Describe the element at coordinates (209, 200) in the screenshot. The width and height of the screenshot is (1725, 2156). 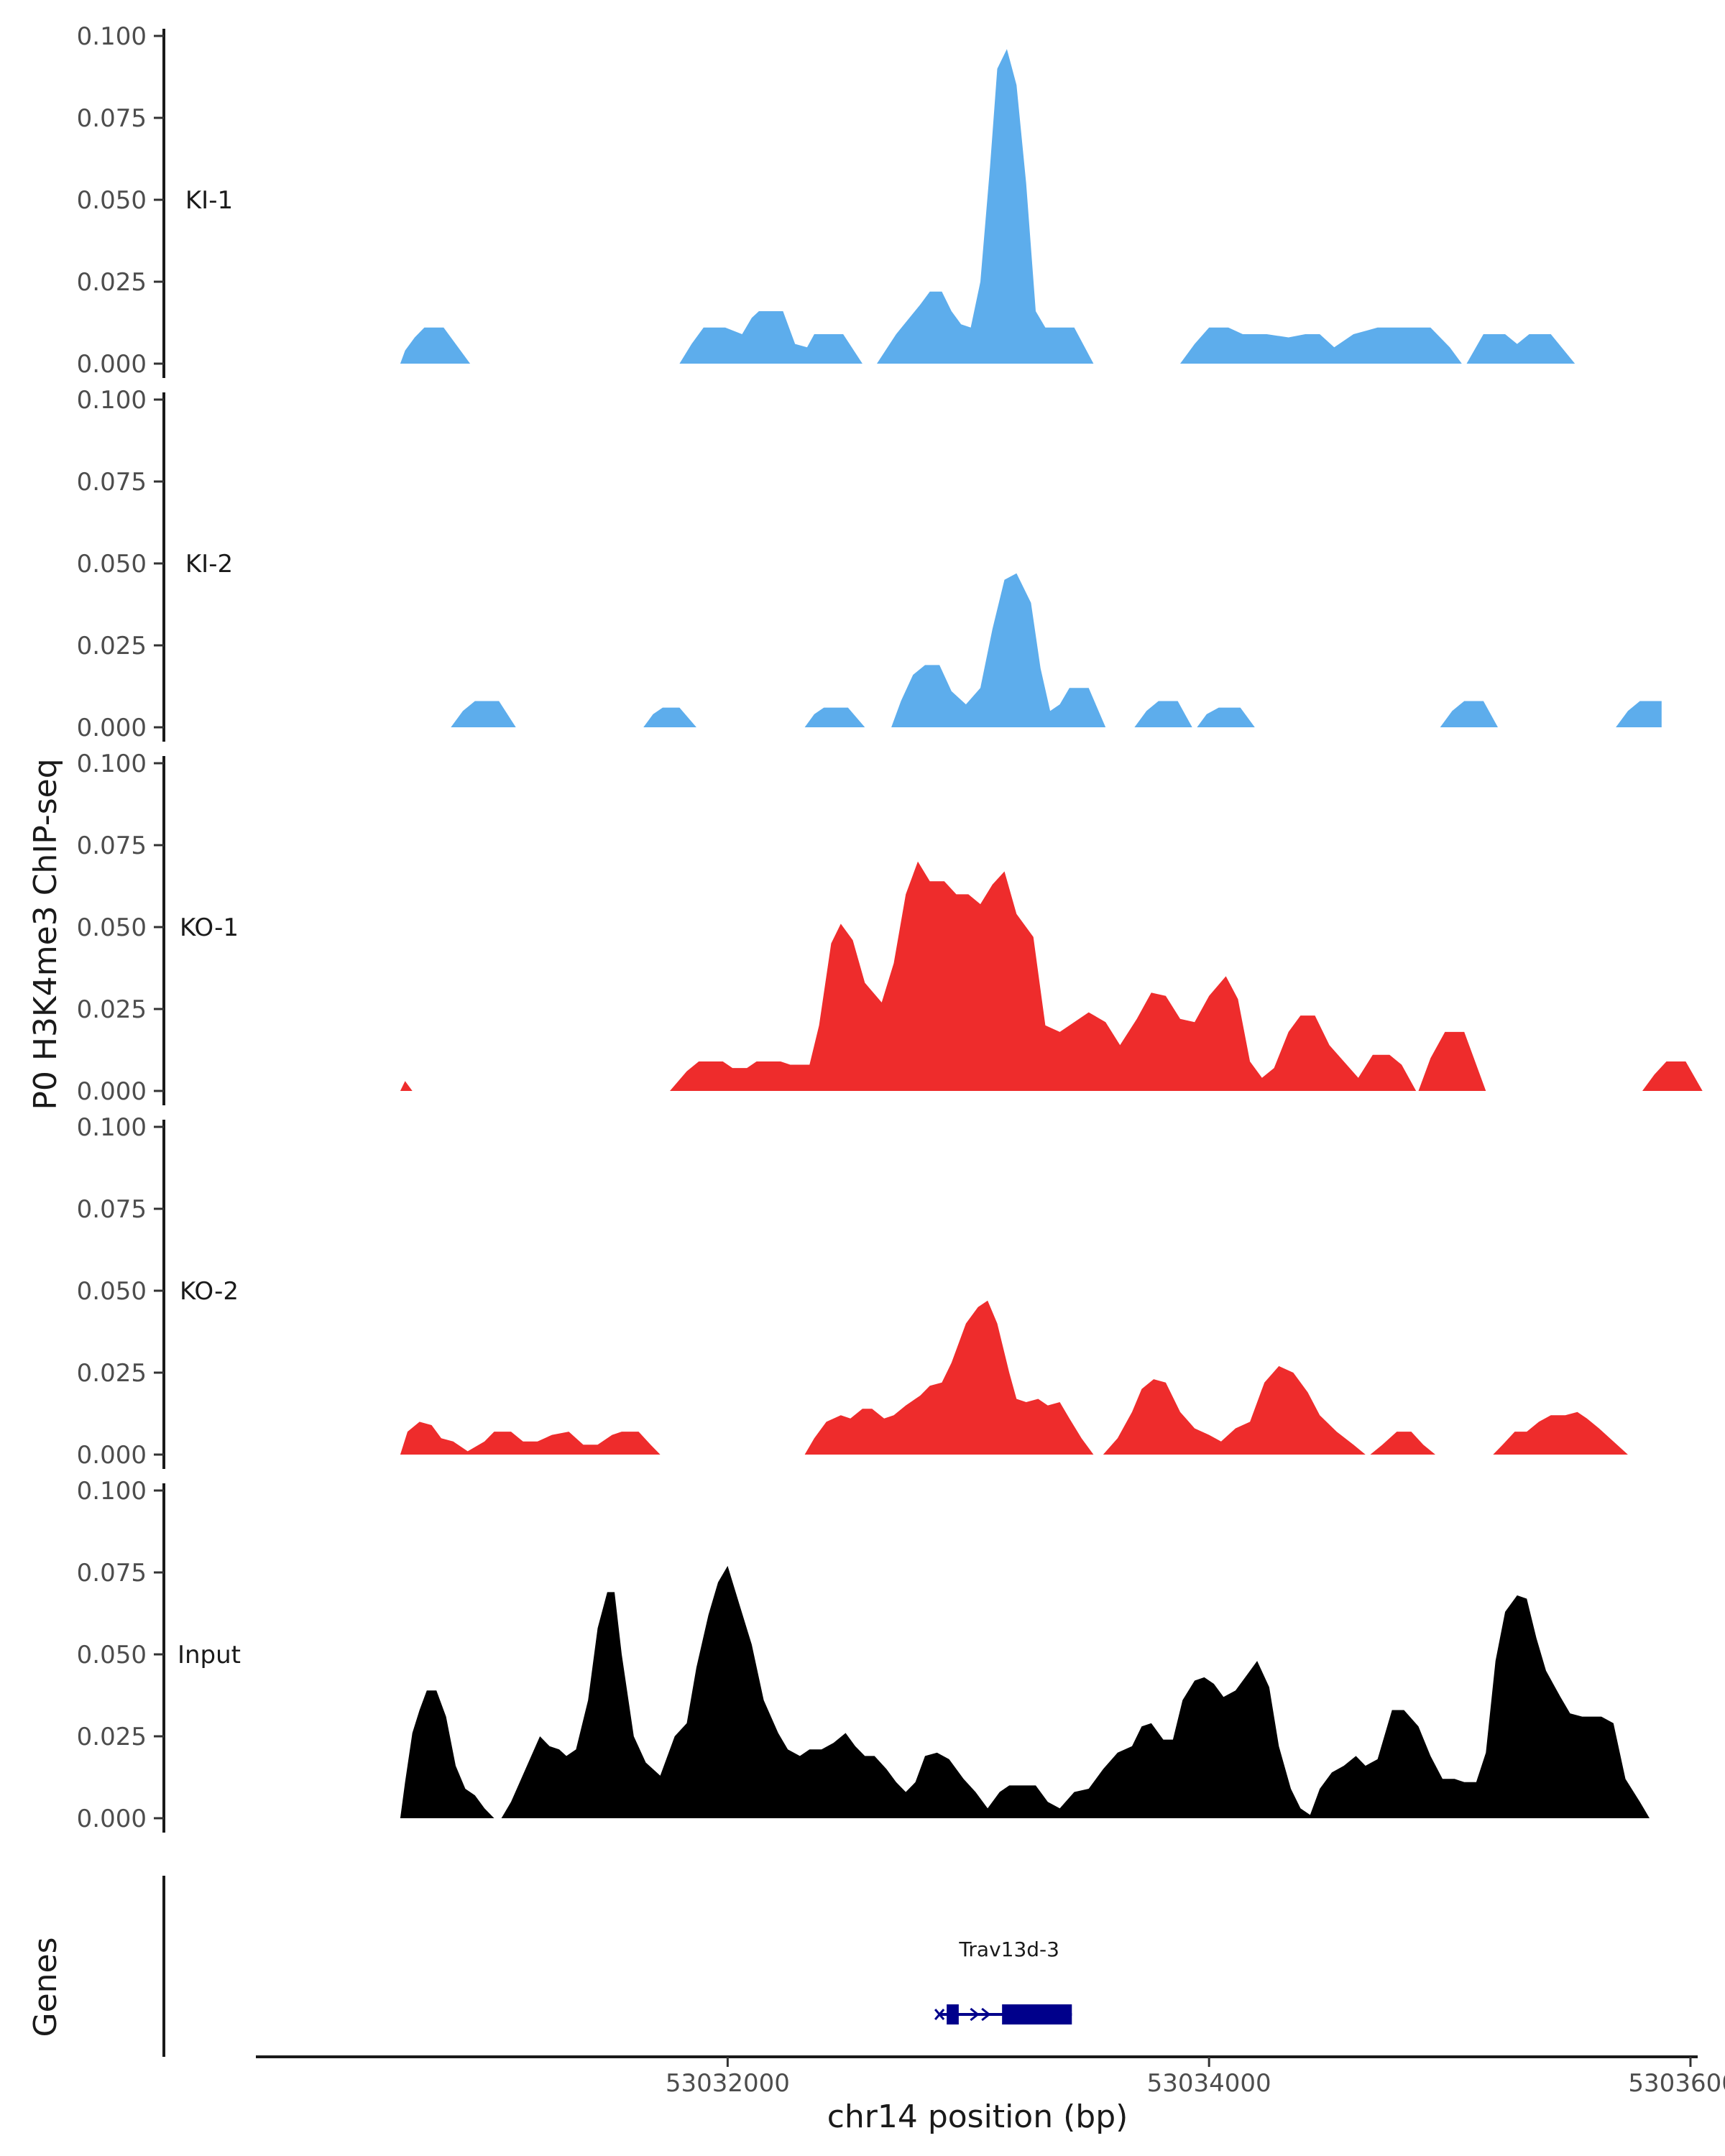
I see `track-label: KI-1` at that location.